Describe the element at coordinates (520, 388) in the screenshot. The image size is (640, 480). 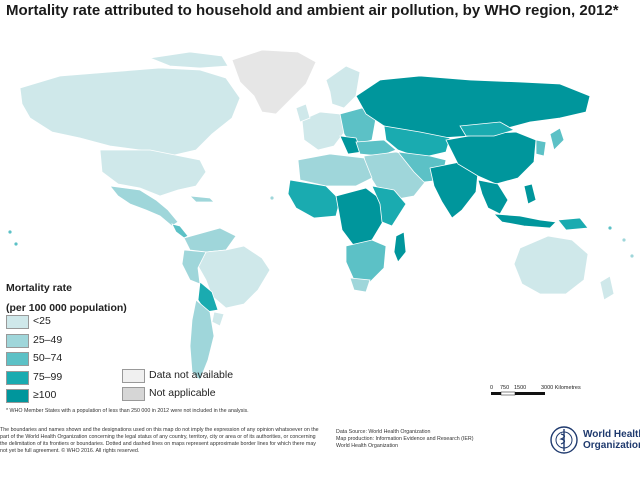
I see `scale-tick-label: 1500` at that location.